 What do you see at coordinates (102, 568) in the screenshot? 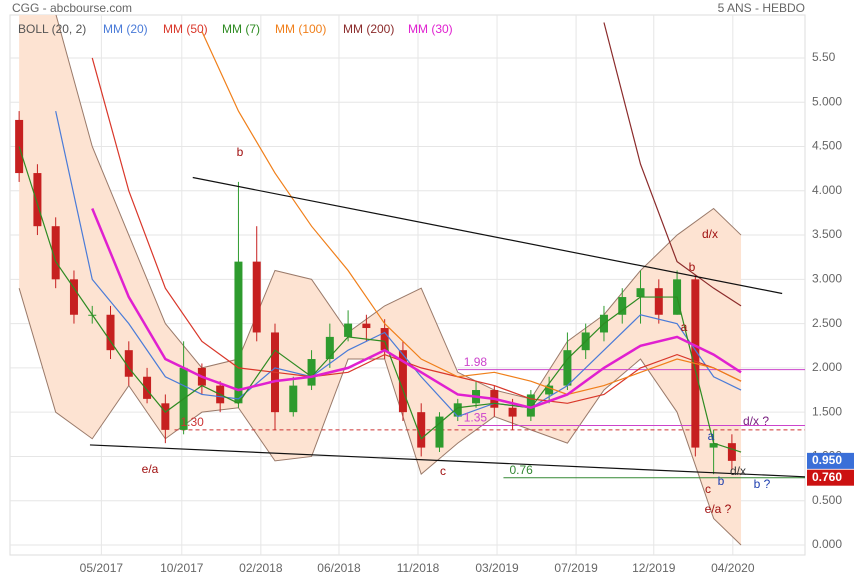
I see `x-tick-label: 05/2017` at bounding box center [102, 568].